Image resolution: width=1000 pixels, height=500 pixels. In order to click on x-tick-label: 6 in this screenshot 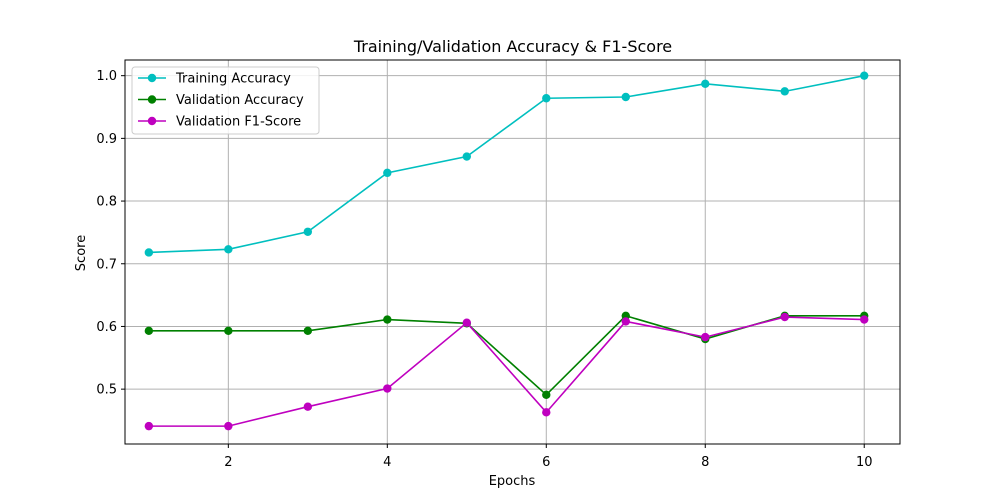, I will do `click(546, 462)`.